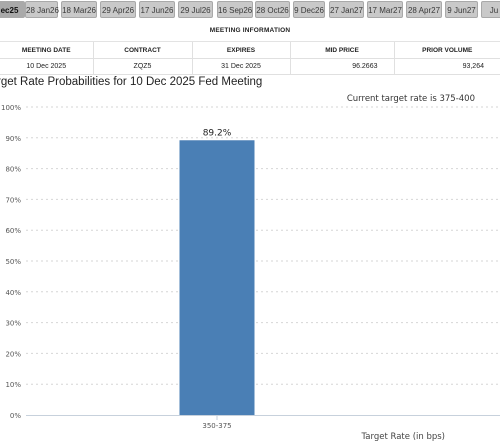 Image resolution: width=500 pixels, height=446 pixels. What do you see at coordinates (13, 231) in the screenshot?
I see `y-tick-label: 60%` at bounding box center [13, 231].